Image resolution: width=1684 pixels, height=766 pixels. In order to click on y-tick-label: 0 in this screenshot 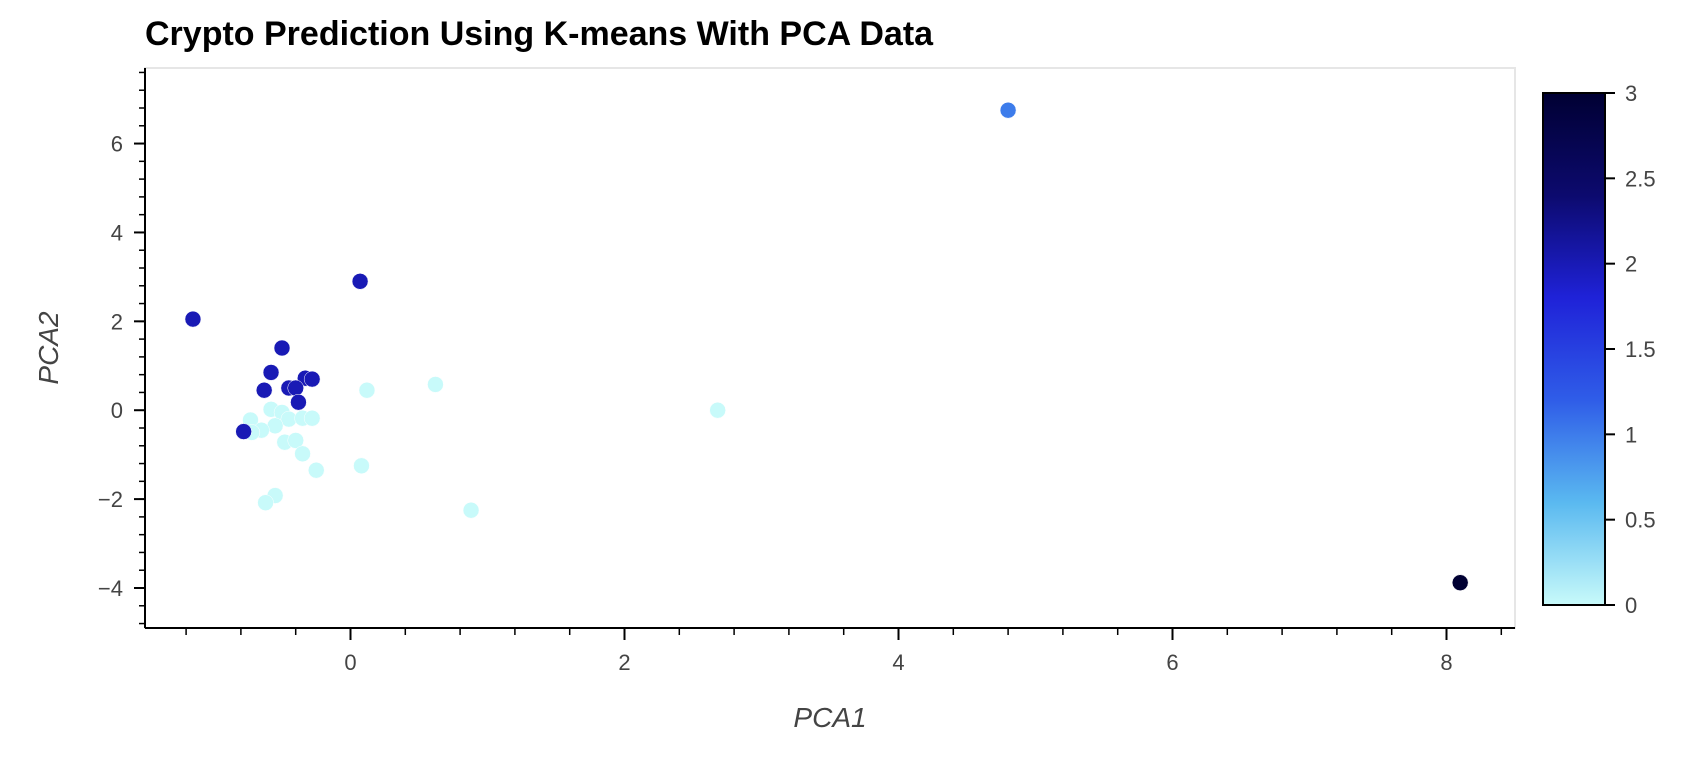, I will do `click(117, 410)`.